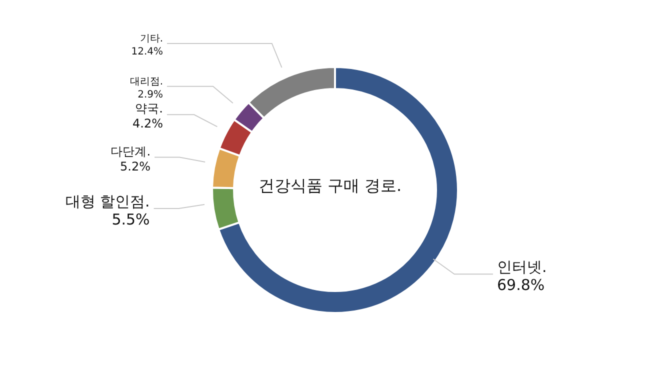  What do you see at coordinates (149, 109) in the screenshot?
I see `slice-label: 약국.` at bounding box center [149, 109].